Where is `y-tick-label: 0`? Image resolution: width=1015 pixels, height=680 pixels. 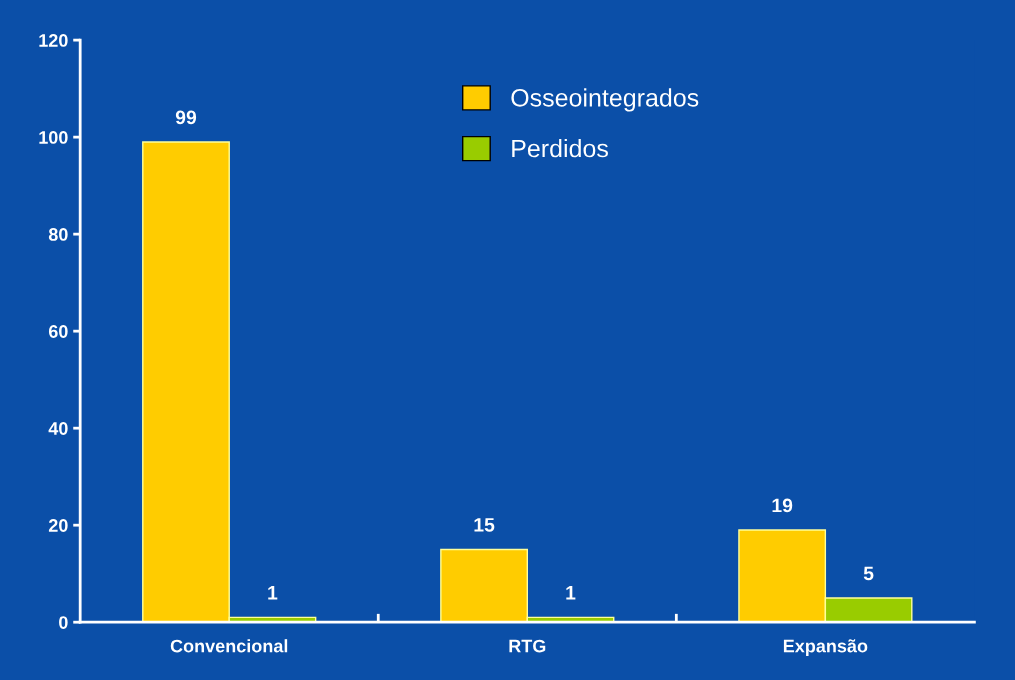 y-tick-label: 0 is located at coordinates (63, 622).